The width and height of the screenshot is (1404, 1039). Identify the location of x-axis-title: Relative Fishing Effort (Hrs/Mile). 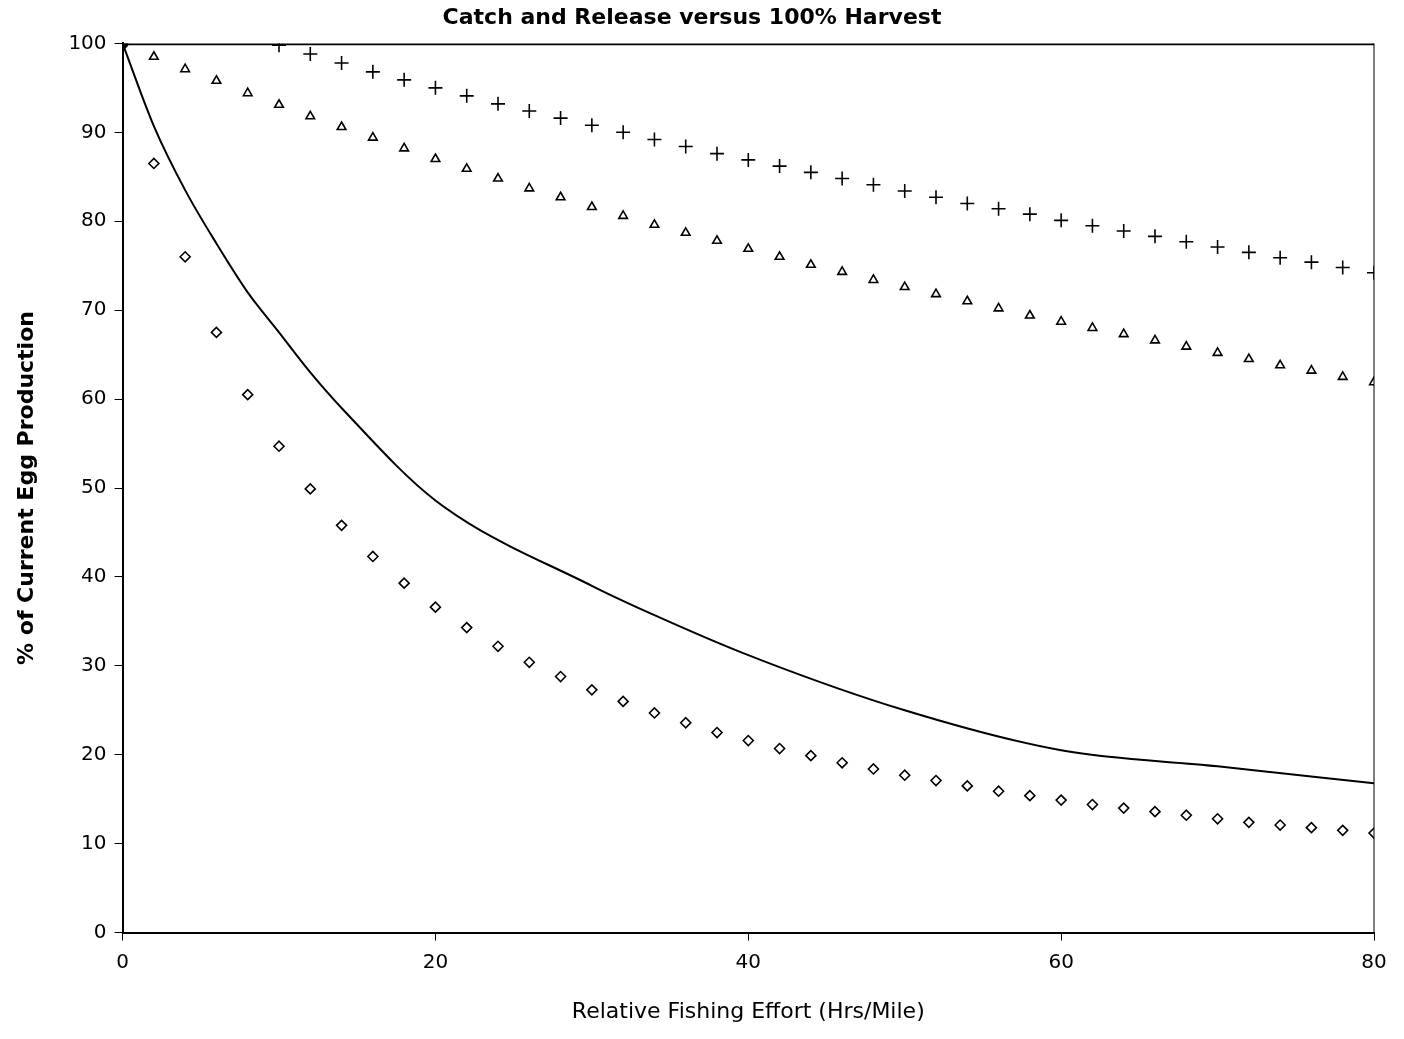
(748, 1010).